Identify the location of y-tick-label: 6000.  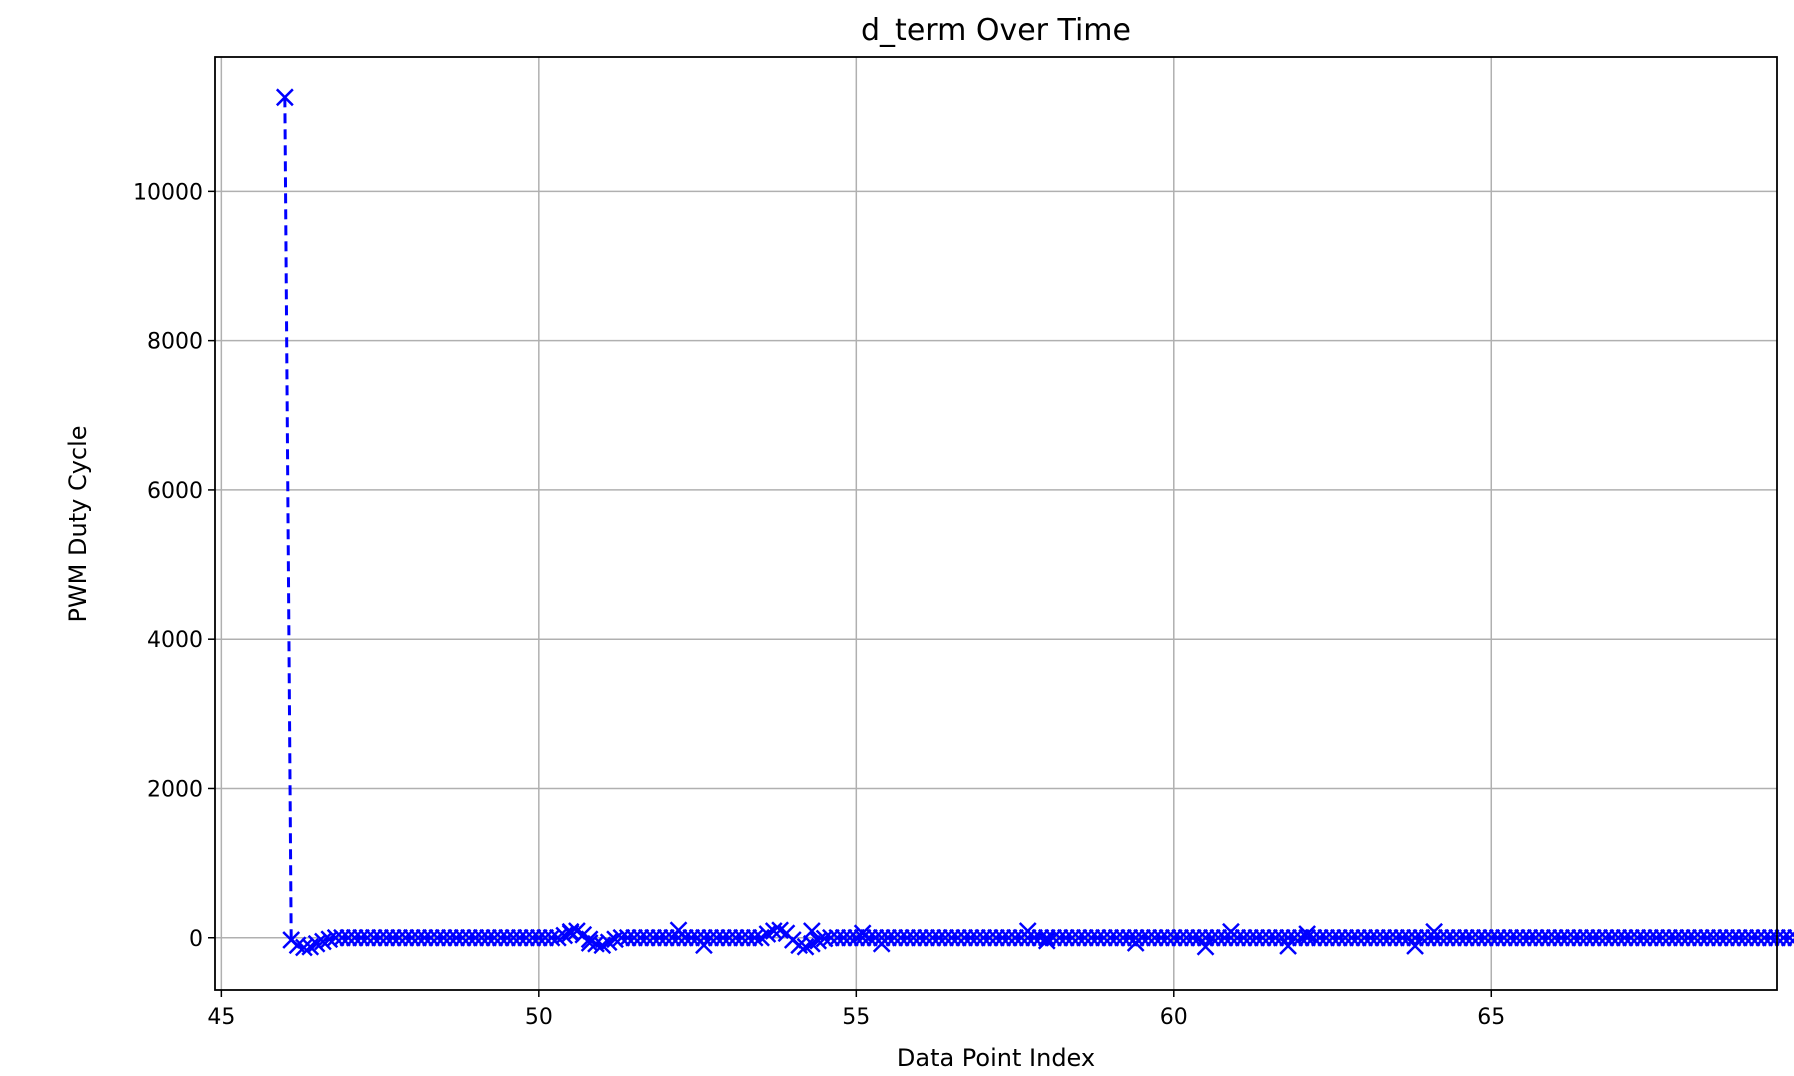
(175, 491).